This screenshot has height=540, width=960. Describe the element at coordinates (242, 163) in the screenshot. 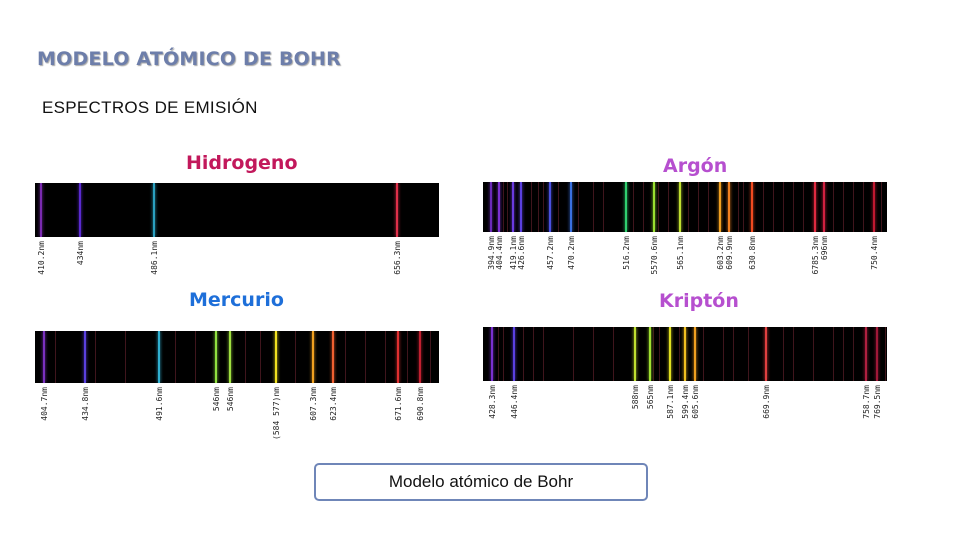

I see `panel-title-hidrogeno: Hidrogeno` at that location.